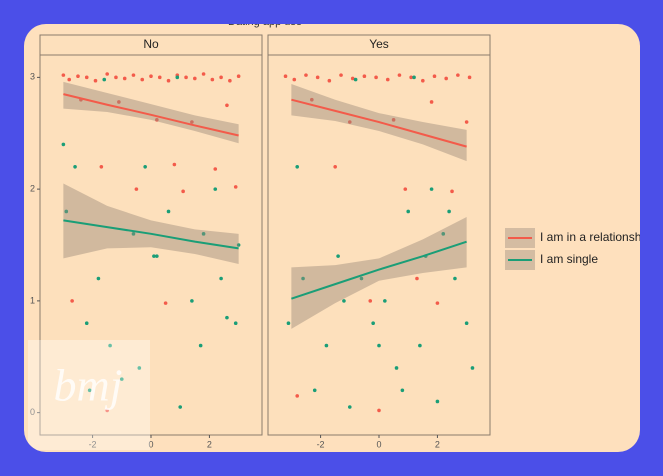 The image size is (663, 476). Describe the element at coordinates (88, 385) in the screenshot. I see `watermark: bmj` at that location.